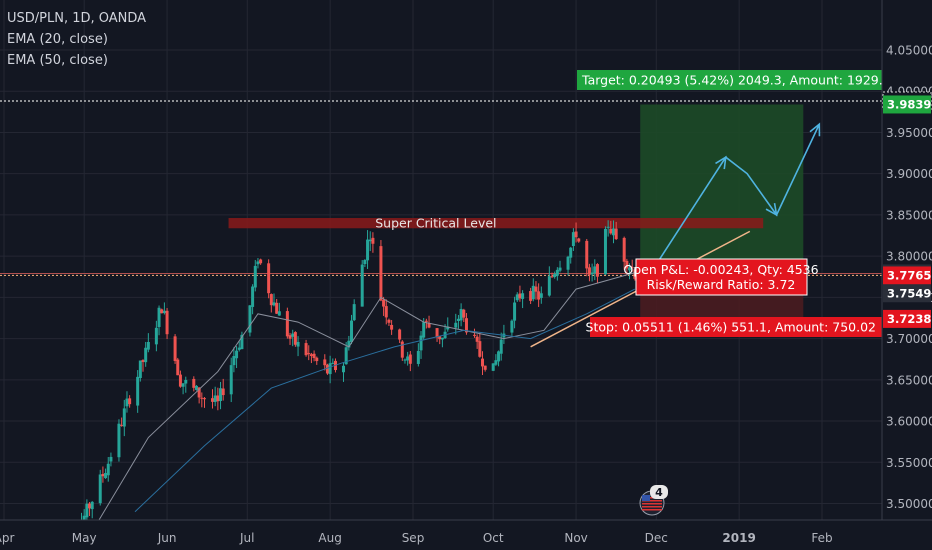 The height and width of the screenshot is (550, 932). I want to click on time-tick-label: May, so click(84, 538).